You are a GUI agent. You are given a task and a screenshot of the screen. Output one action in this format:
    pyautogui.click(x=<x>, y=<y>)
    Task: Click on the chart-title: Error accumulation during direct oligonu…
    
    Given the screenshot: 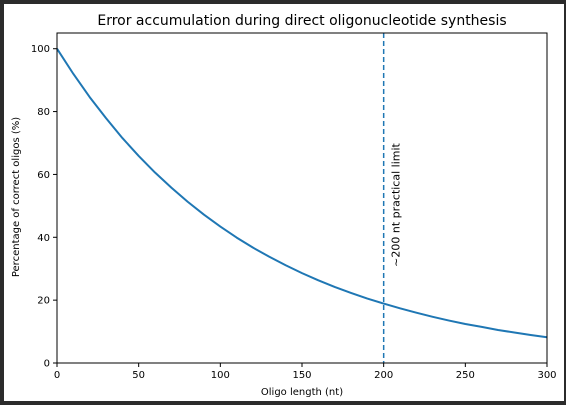 What is the action you would take?
    pyautogui.click(x=301, y=21)
    